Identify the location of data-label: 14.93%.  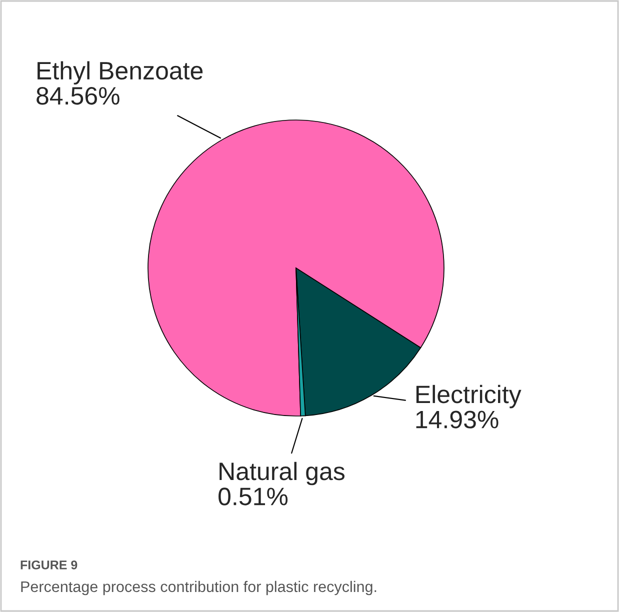
(457, 419).